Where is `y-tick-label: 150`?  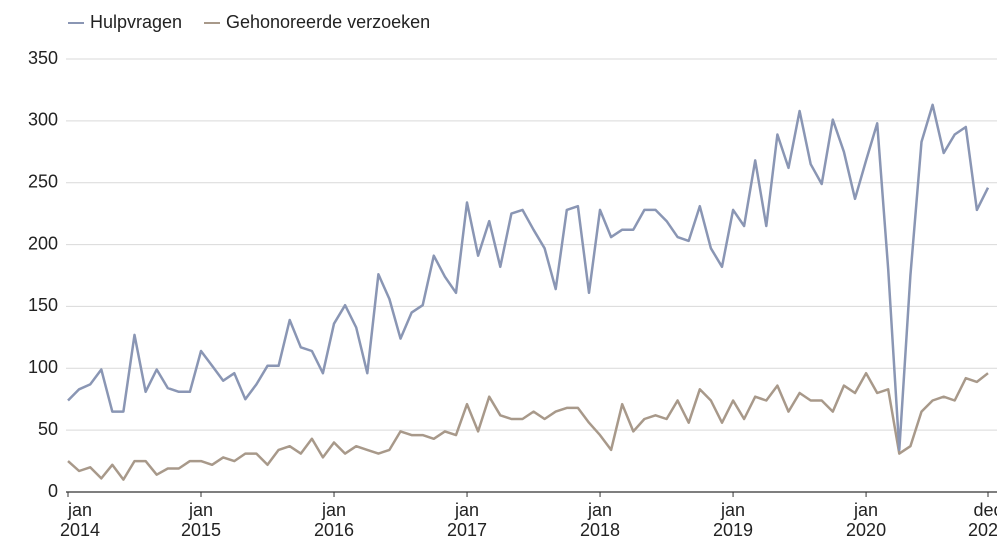
y-tick-label: 150 is located at coordinates (43, 305).